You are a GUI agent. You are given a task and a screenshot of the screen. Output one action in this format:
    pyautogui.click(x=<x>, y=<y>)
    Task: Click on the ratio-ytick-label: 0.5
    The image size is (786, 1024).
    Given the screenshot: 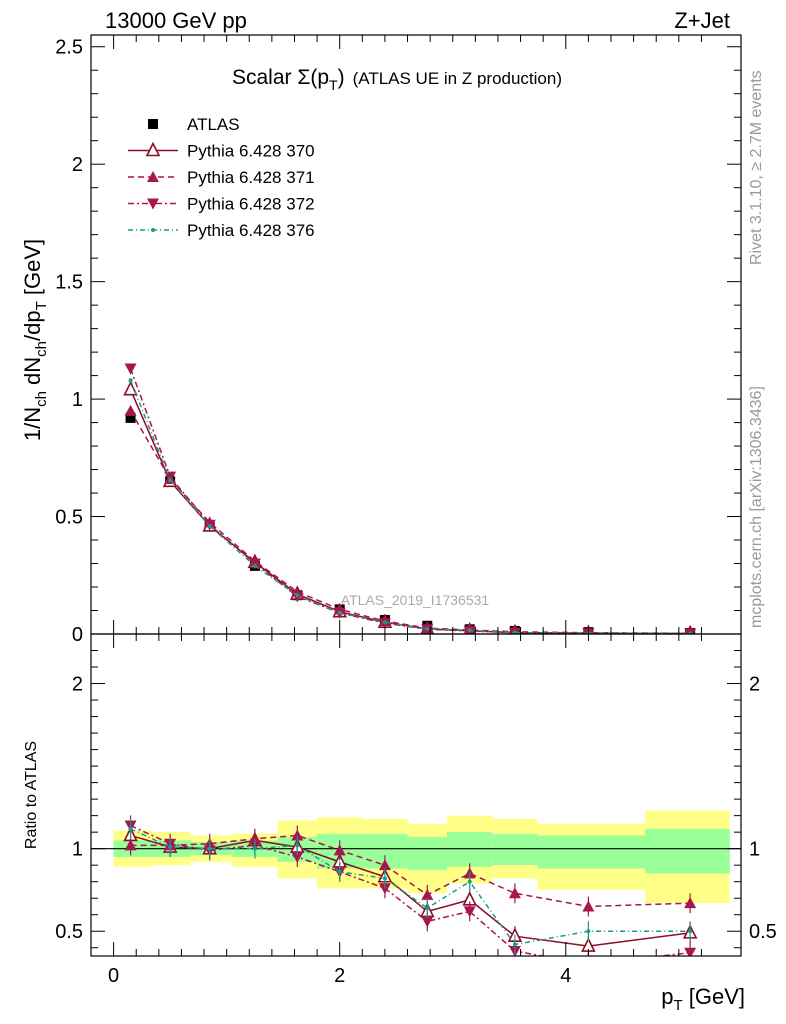 What is the action you would take?
    pyautogui.click(x=69, y=932)
    